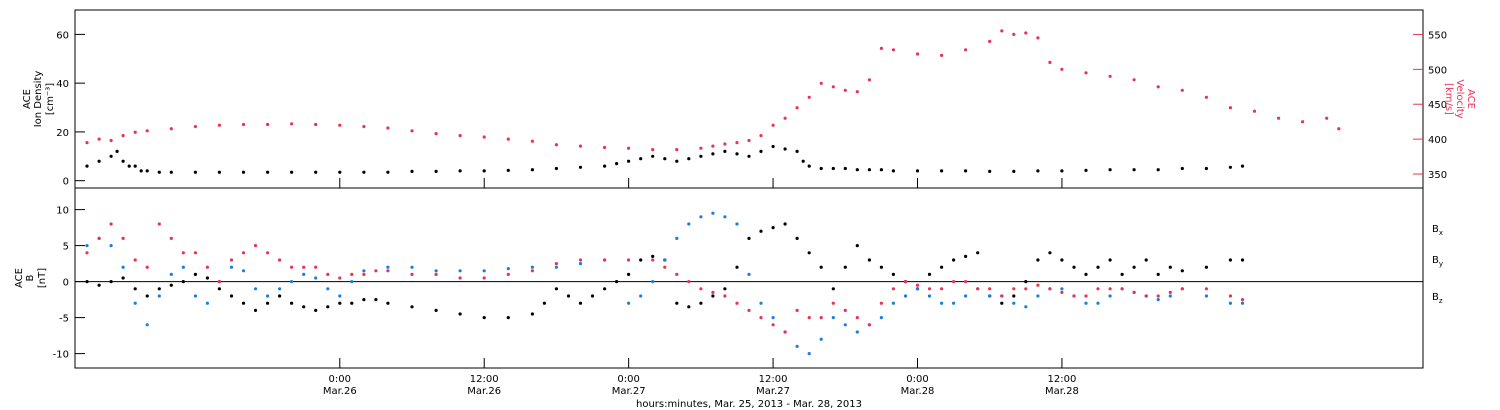 This screenshot has width=1500, height=410. Describe the element at coordinates (31, 278) in the screenshot. I see `b-axis-title: ACE B [nT]` at that location.